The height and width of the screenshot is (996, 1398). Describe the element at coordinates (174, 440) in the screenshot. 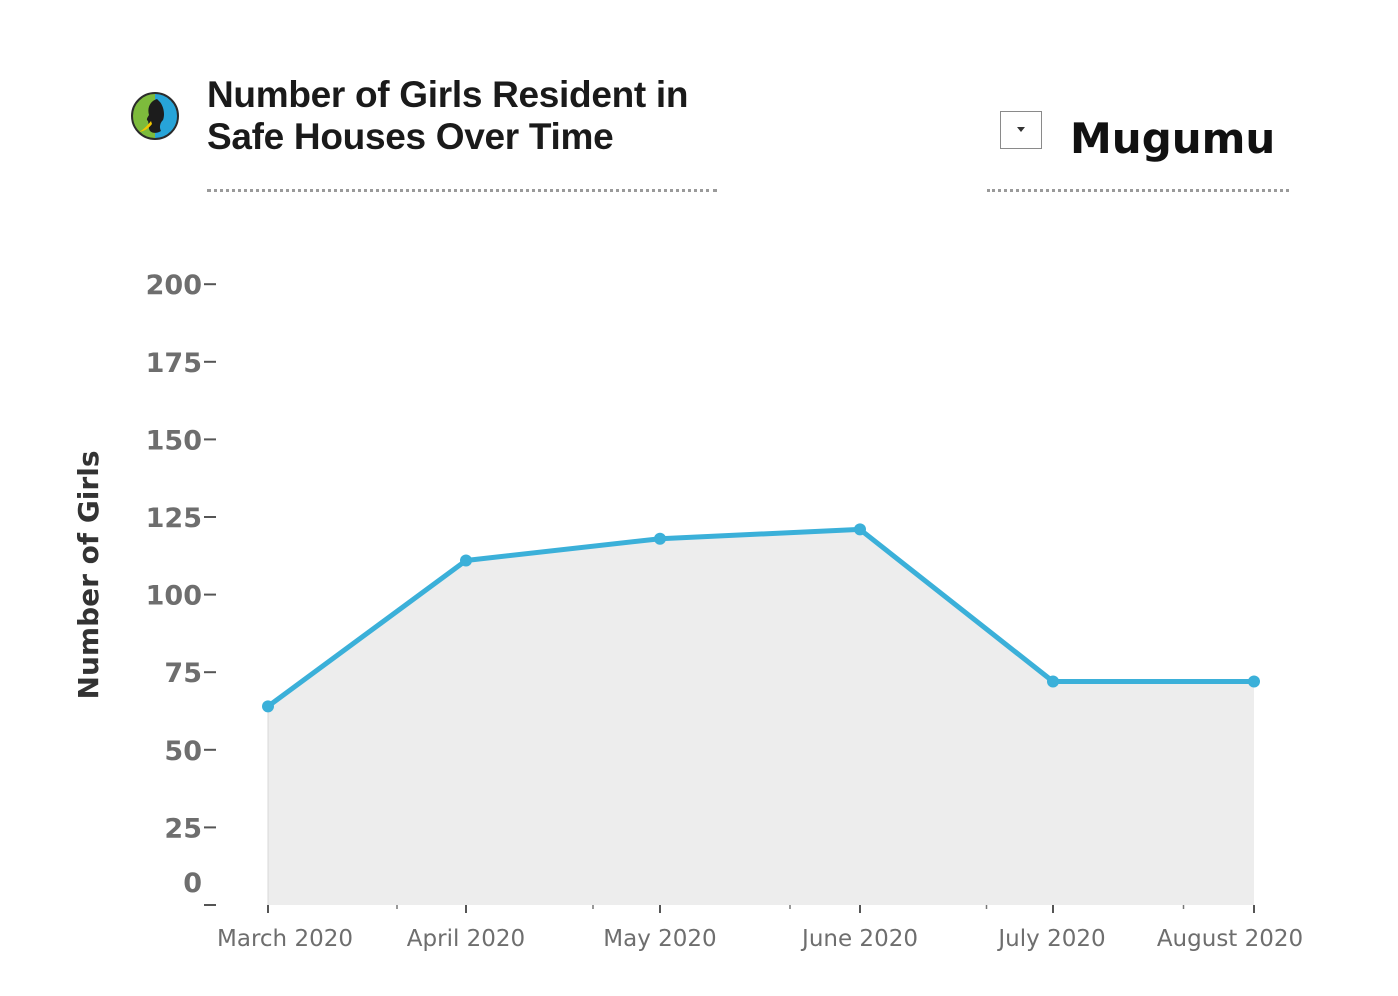

I see `y-tick-label: 150` at that location.